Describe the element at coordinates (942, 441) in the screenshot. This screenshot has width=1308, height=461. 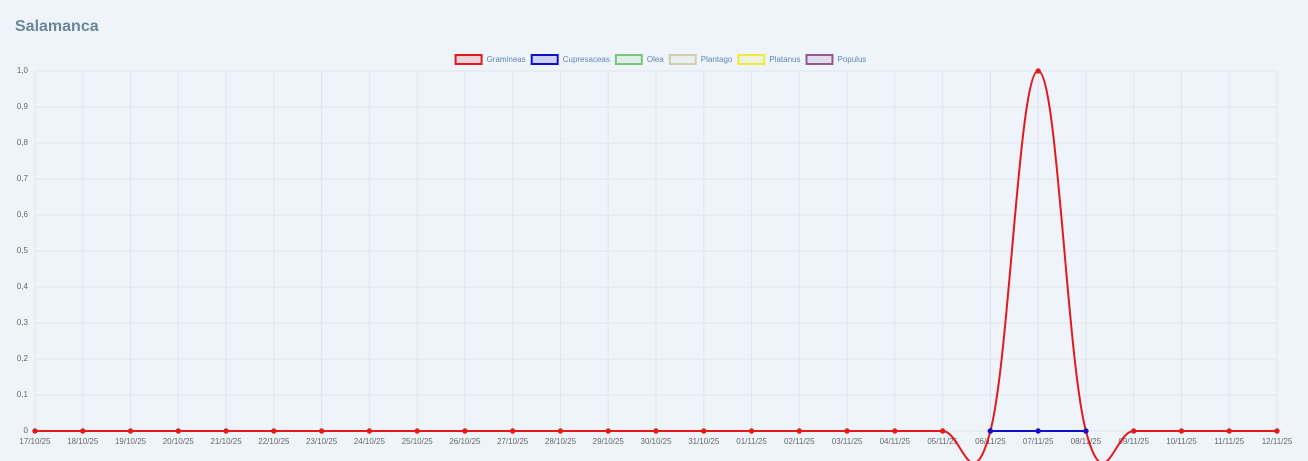
I see `x-tick-label: 05/11/25` at that location.